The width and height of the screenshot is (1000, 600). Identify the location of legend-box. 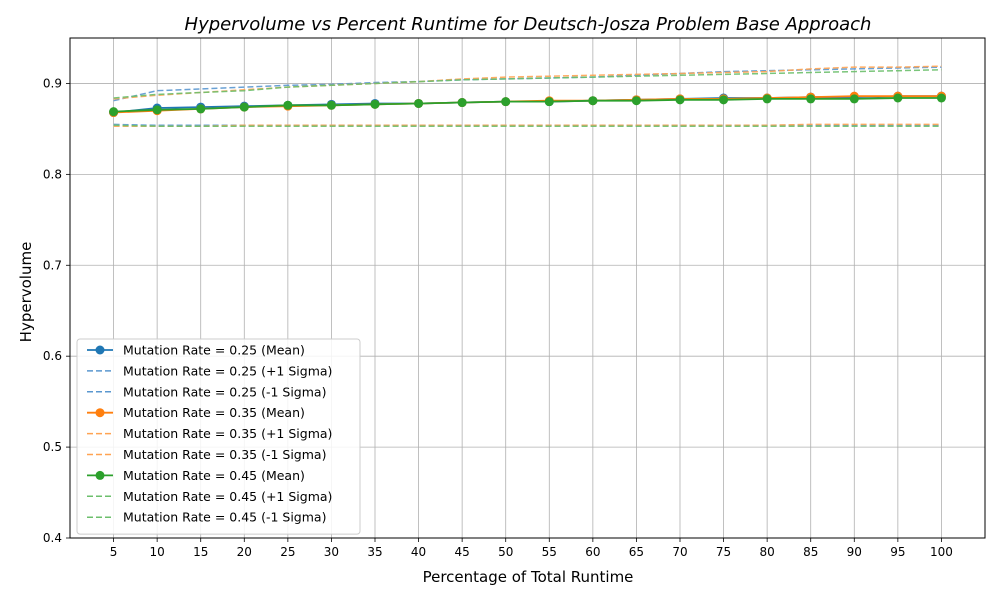
(218, 436).